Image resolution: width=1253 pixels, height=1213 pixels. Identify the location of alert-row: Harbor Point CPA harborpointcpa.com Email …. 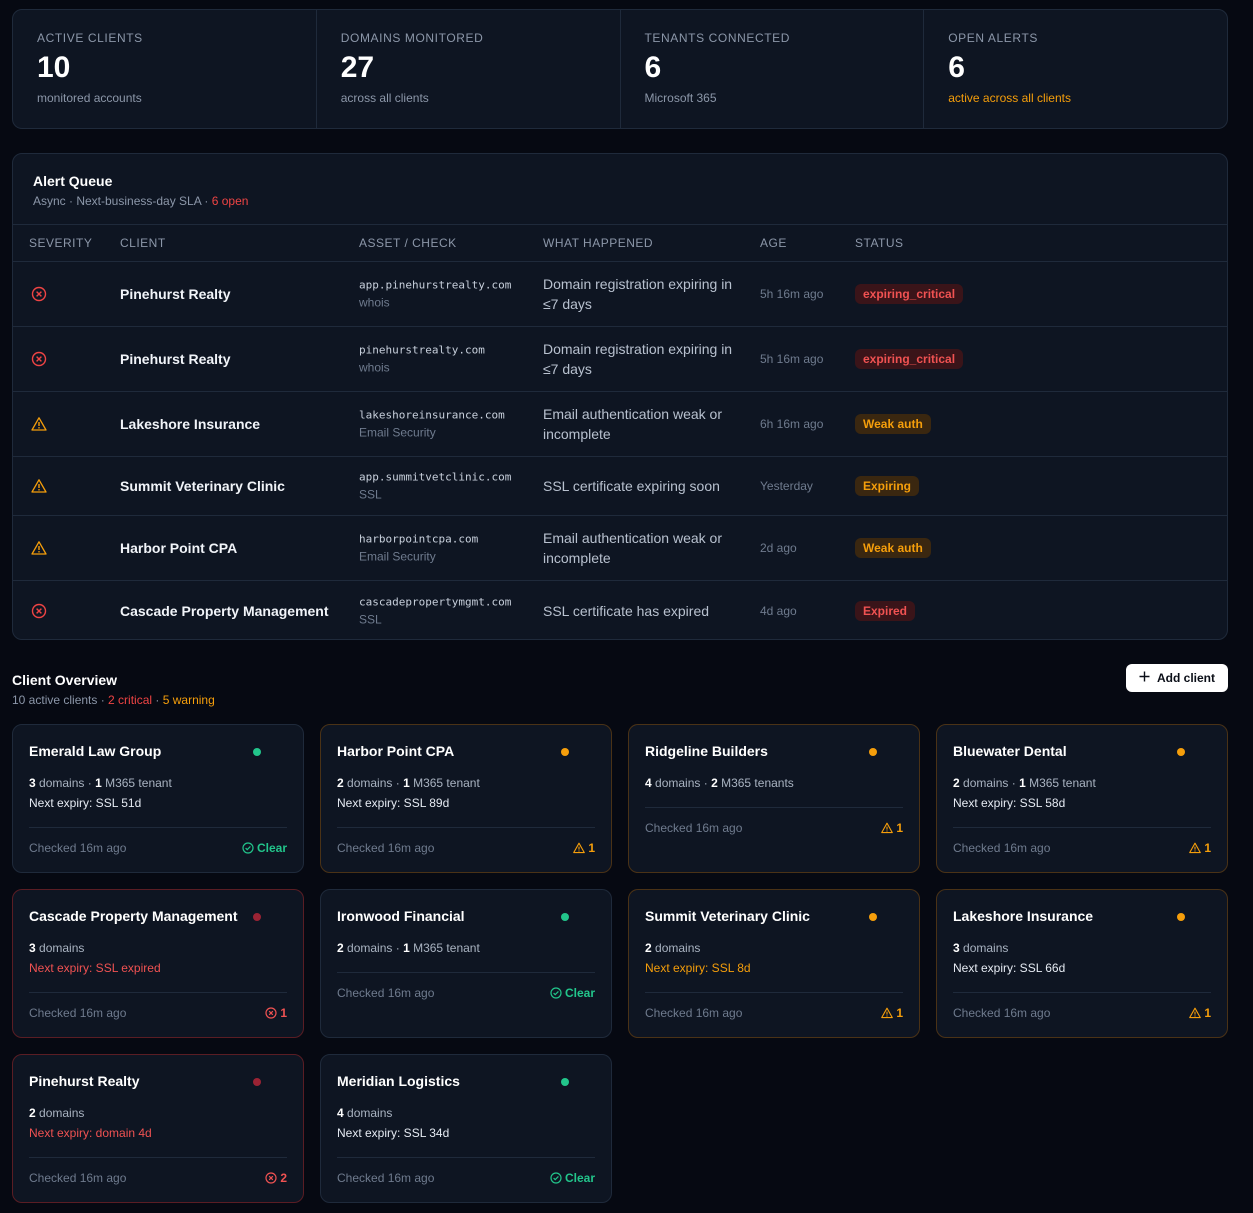
(620, 548).